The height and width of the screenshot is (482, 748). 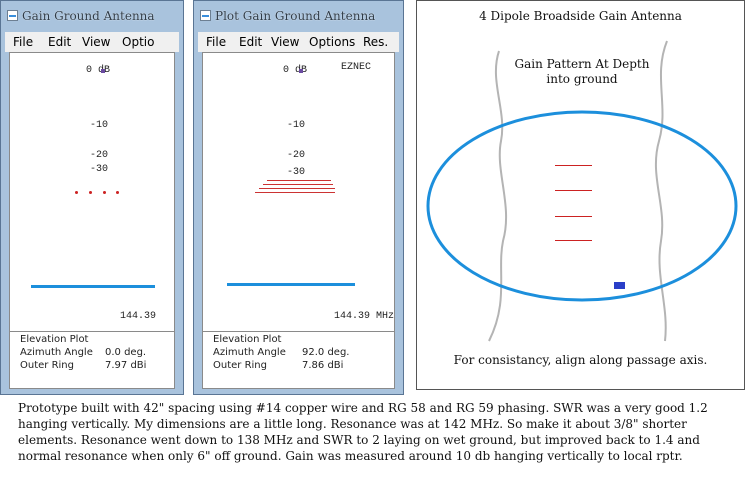 I want to click on elevation-plot-area: 0 dB EZNEC -10 -20 -30 144.39 MHz, so click(x=298, y=192).